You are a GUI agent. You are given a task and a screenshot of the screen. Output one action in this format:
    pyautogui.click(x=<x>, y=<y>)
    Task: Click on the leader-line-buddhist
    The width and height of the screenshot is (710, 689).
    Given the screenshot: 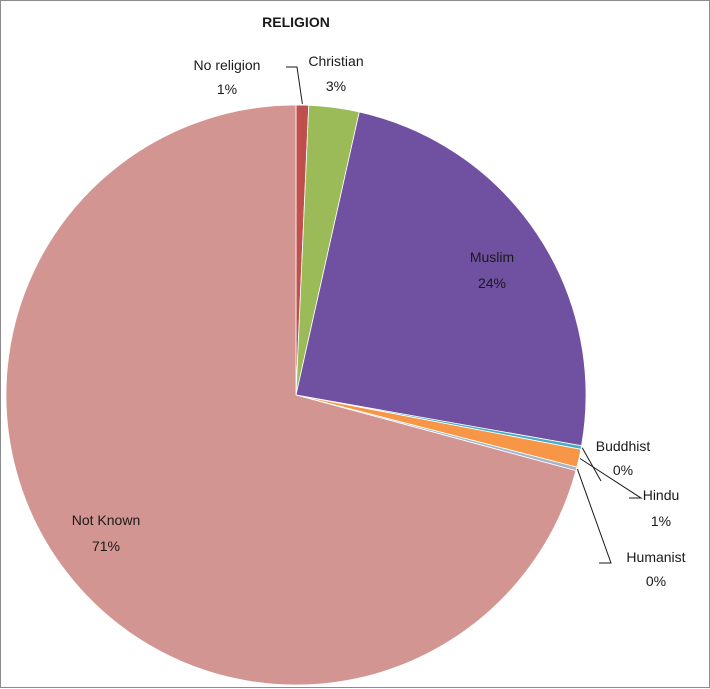 What is the action you would take?
    pyautogui.click(x=591, y=464)
    